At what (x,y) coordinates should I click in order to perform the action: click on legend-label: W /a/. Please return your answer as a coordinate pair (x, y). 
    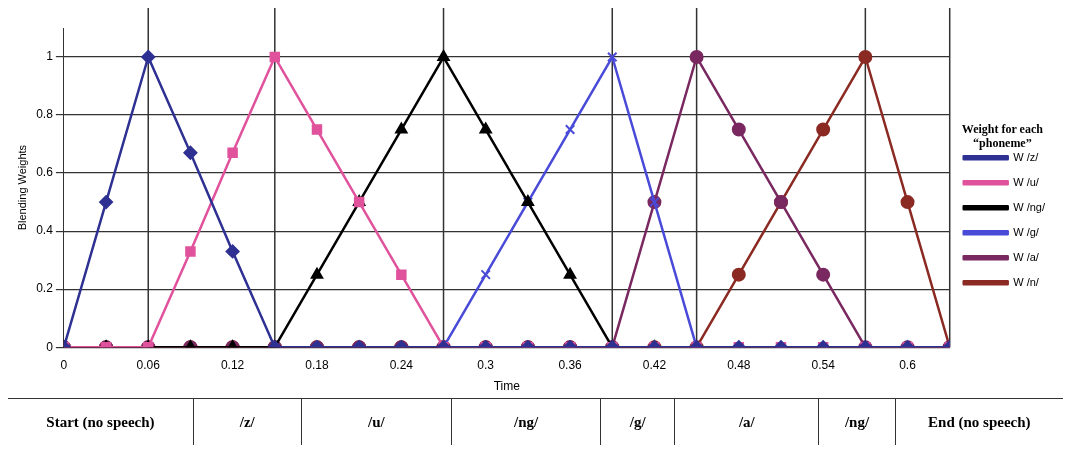
    Looking at the image, I should click on (1026, 256).